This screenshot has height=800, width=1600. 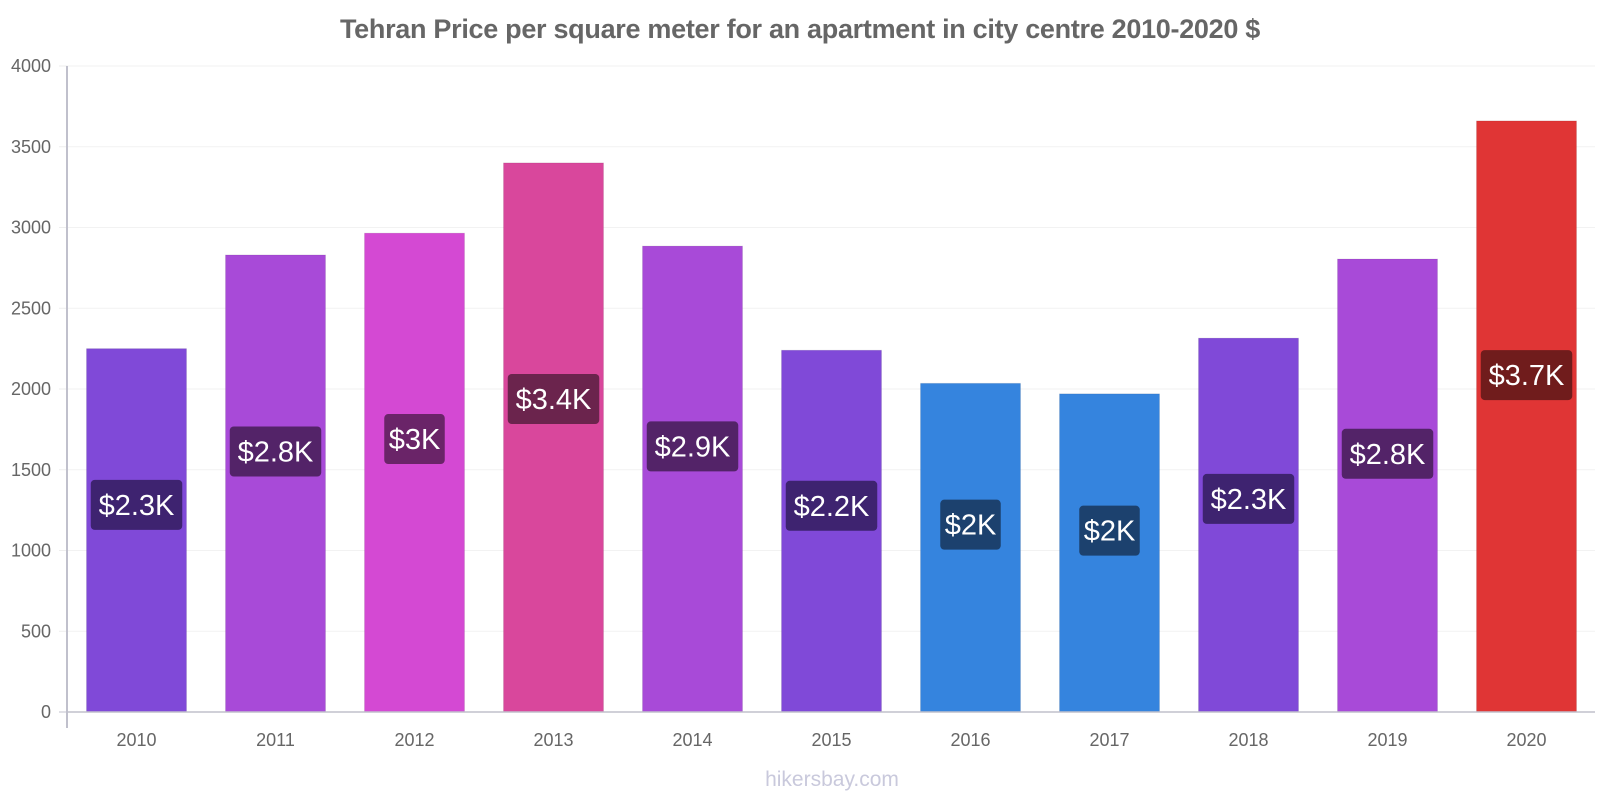 I want to click on x-tick-label: 2015, so click(x=831, y=740).